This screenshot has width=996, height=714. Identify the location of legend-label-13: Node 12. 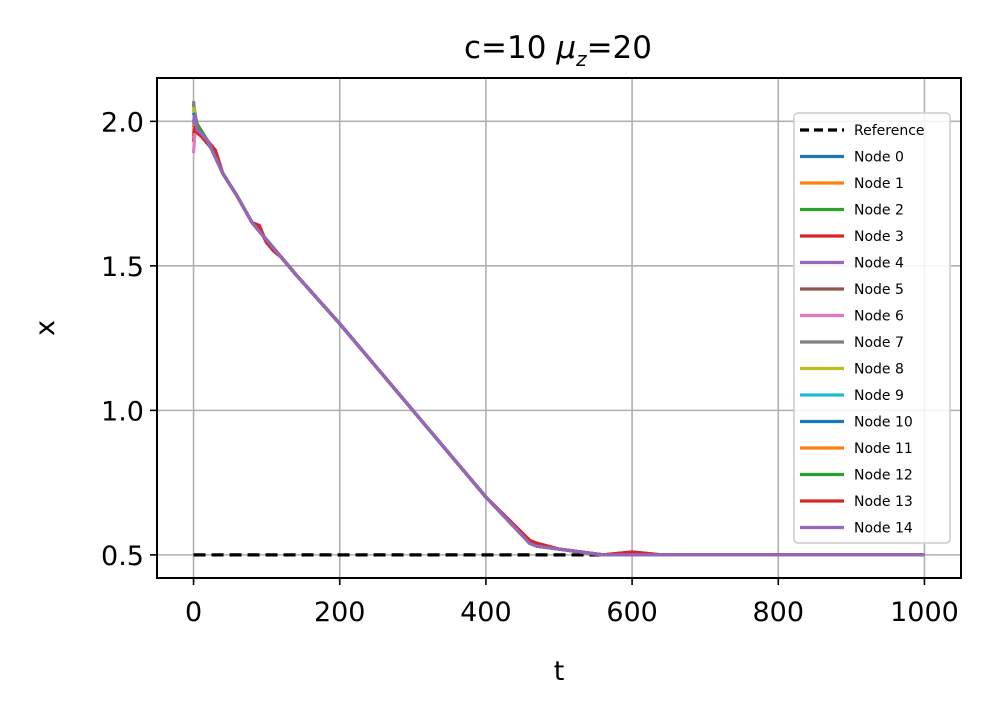
(883, 476).